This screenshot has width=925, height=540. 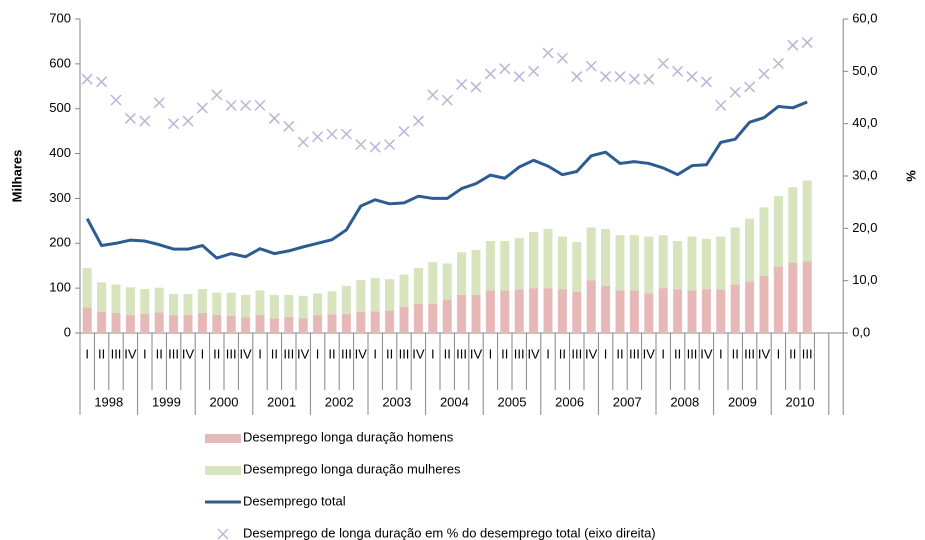 I want to click on legend-label: Desemprego longa duração homens, so click(x=348, y=436).